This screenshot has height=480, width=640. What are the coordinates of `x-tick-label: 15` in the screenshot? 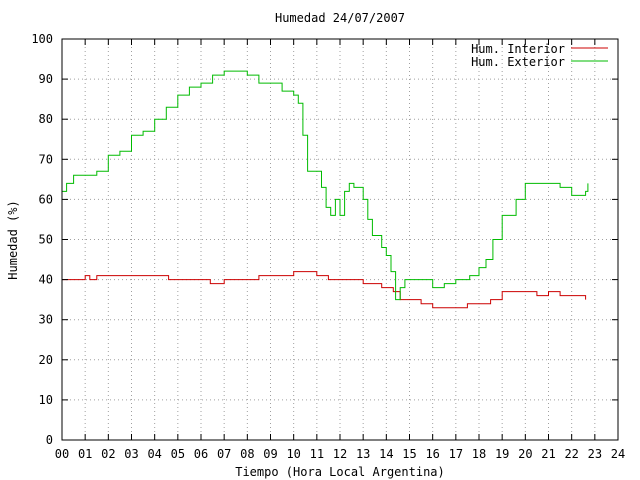 It's located at (409, 454).